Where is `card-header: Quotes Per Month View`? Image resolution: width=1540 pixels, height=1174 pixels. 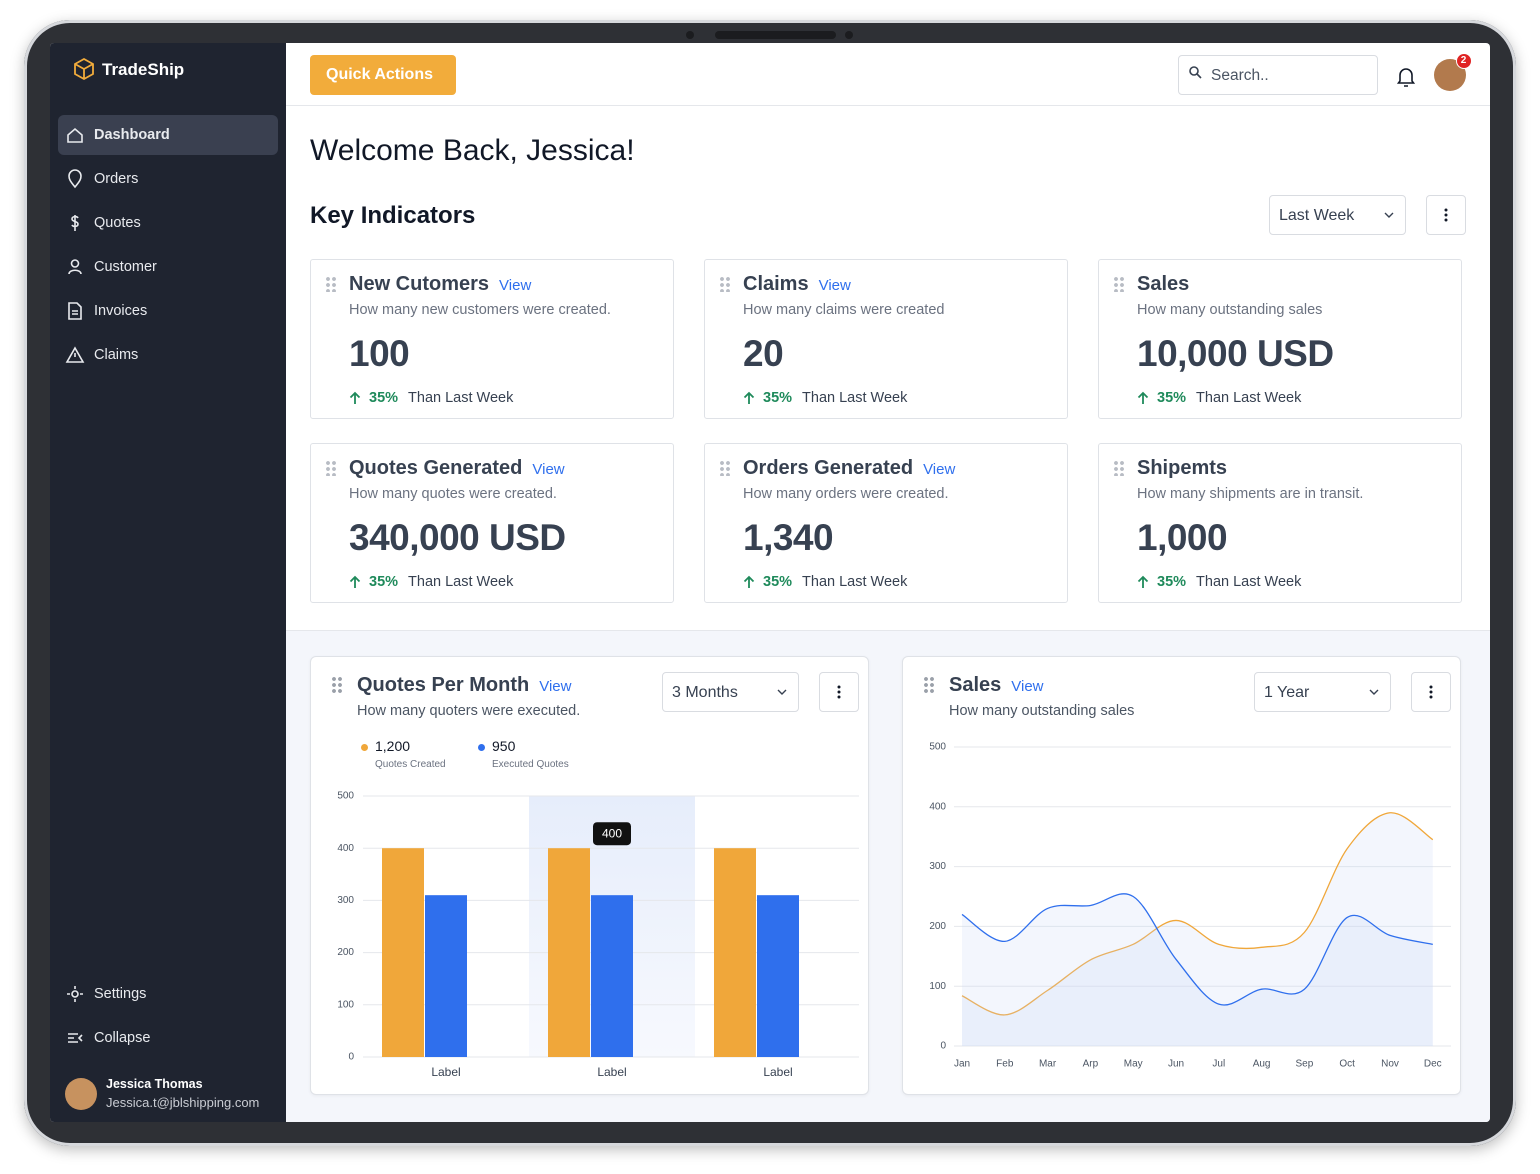 card-header: Quotes Per Month View is located at coordinates (464, 685).